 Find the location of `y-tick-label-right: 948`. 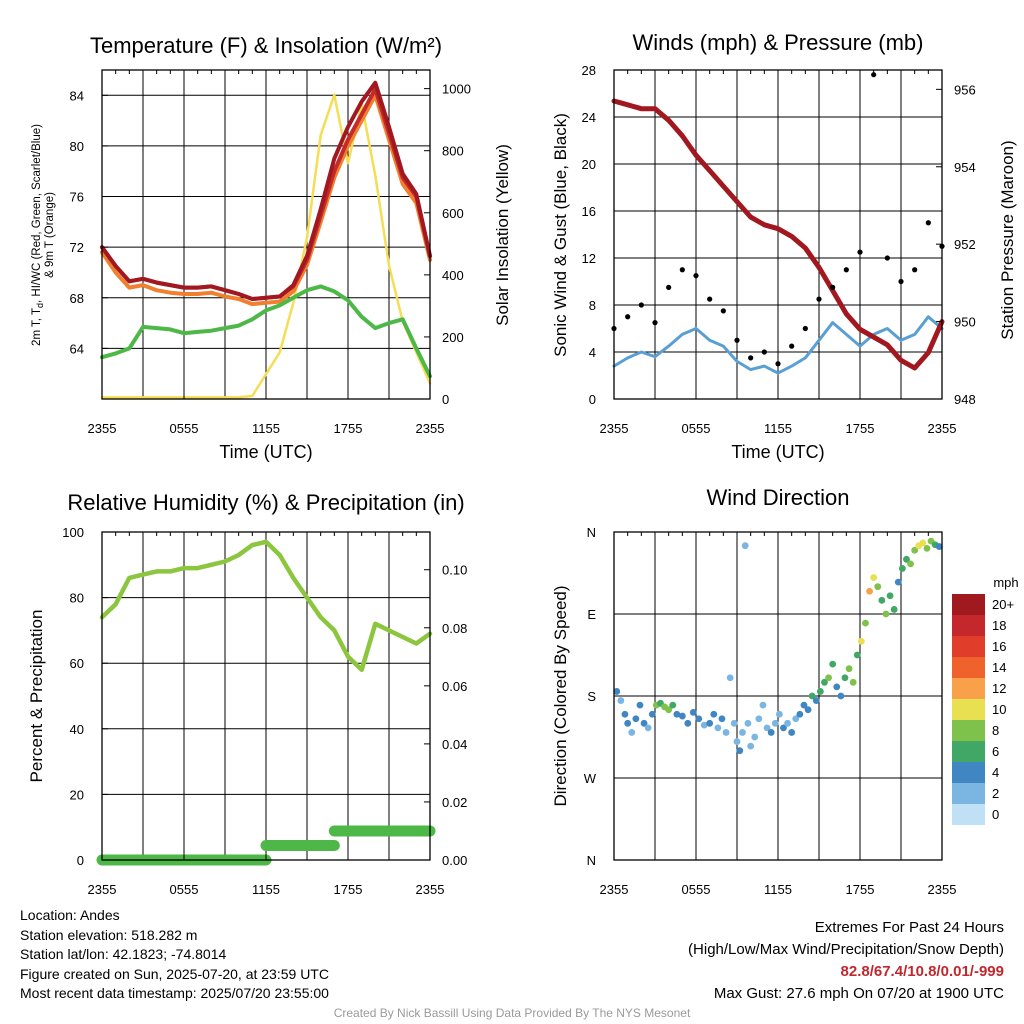

y-tick-label-right: 948 is located at coordinates (965, 399).